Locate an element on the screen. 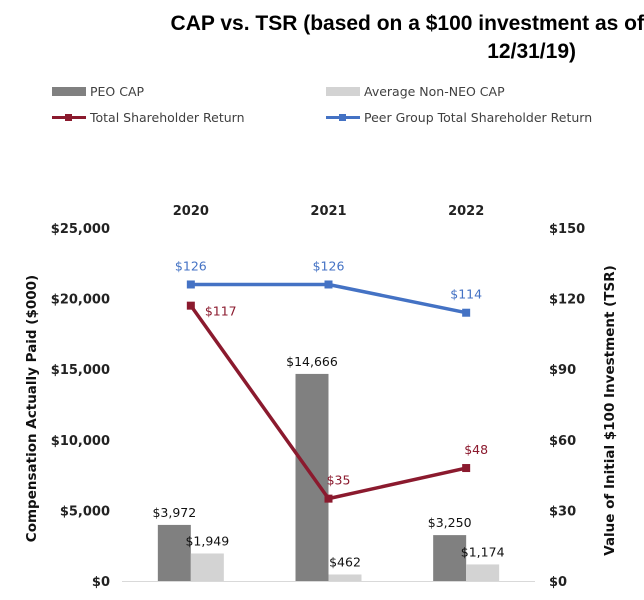 The image size is (644, 600). y-left-tick-label: $25,000 is located at coordinates (80, 229).